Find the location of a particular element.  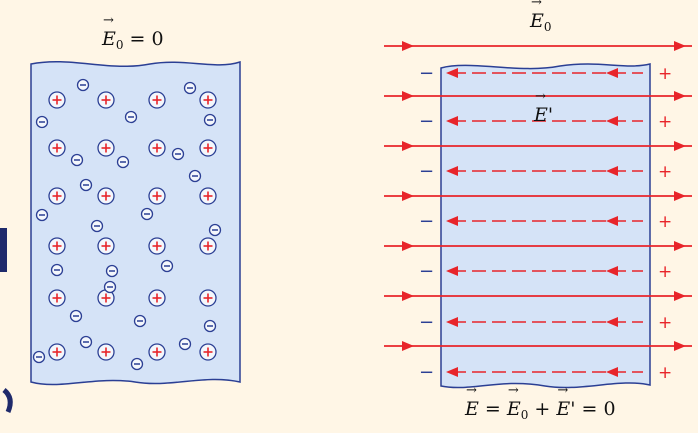

label-e0-rest: = 0 is located at coordinates (143, 39).